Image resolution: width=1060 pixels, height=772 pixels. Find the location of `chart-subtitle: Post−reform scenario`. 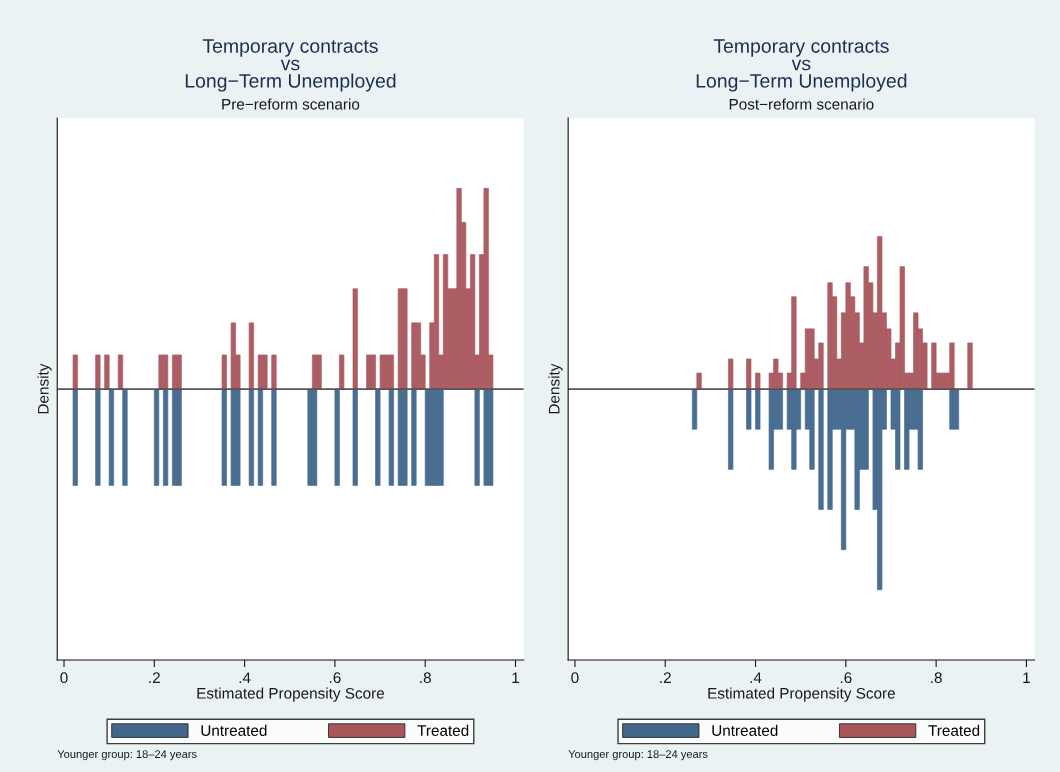

chart-subtitle: Post−reform scenario is located at coordinates (801, 104).